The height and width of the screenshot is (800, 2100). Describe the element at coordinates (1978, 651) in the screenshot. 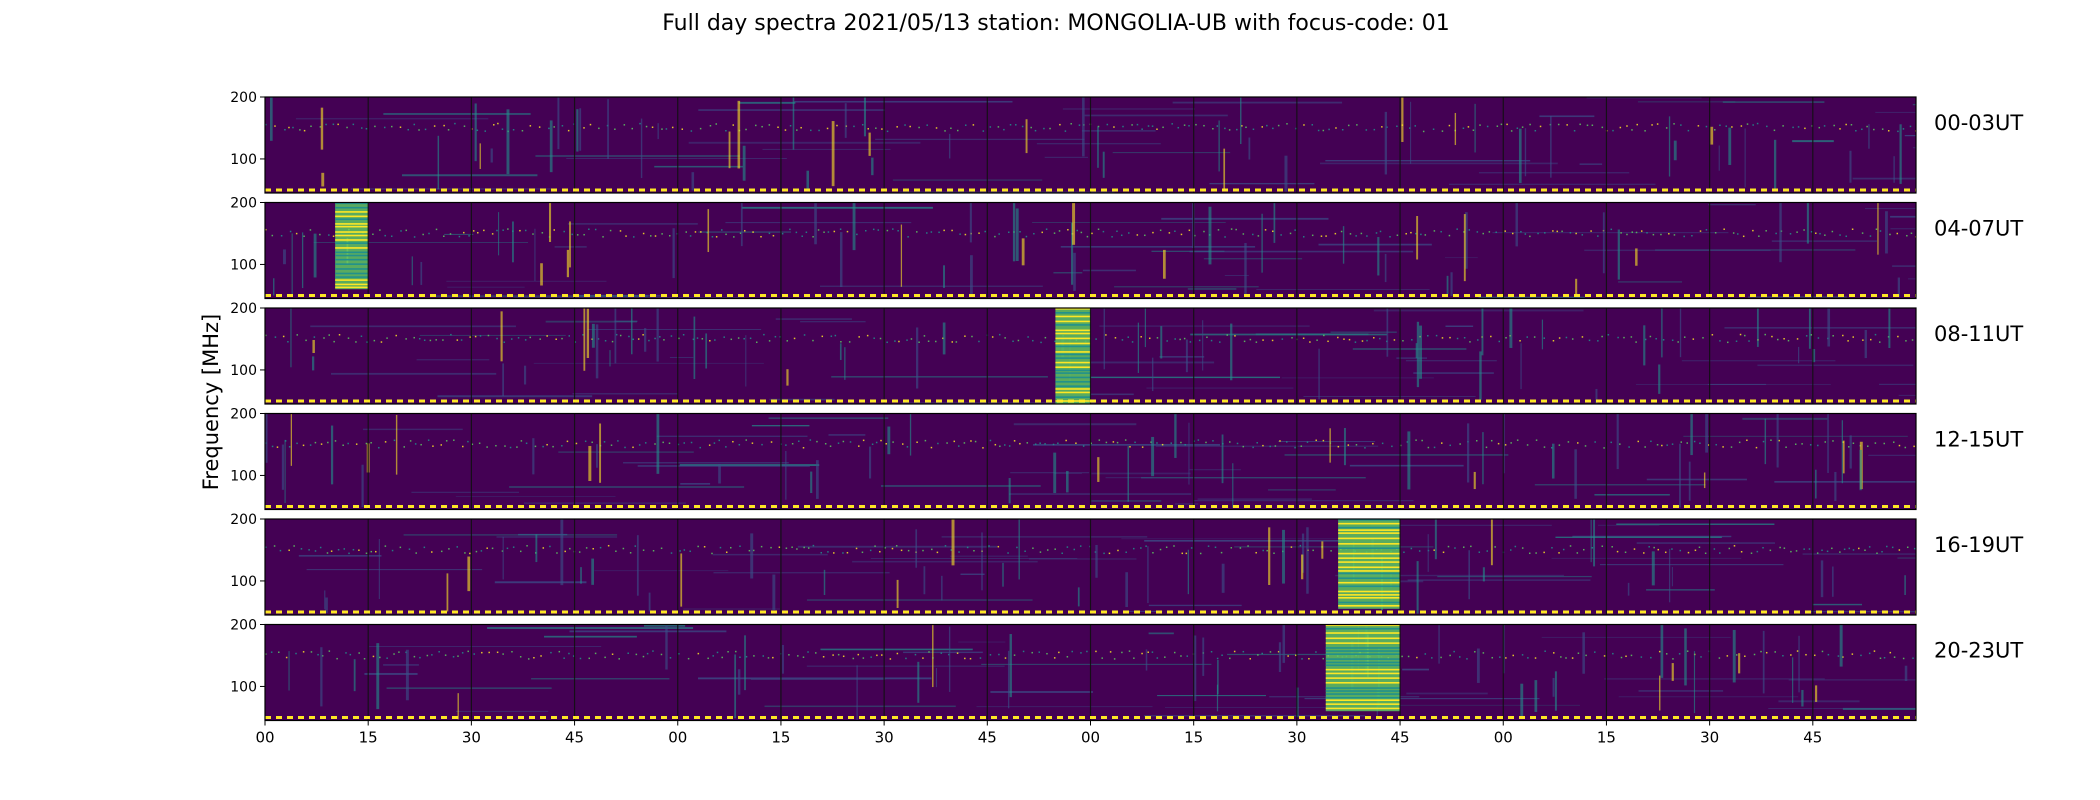

I see `panel-label: 20-23UT` at that location.